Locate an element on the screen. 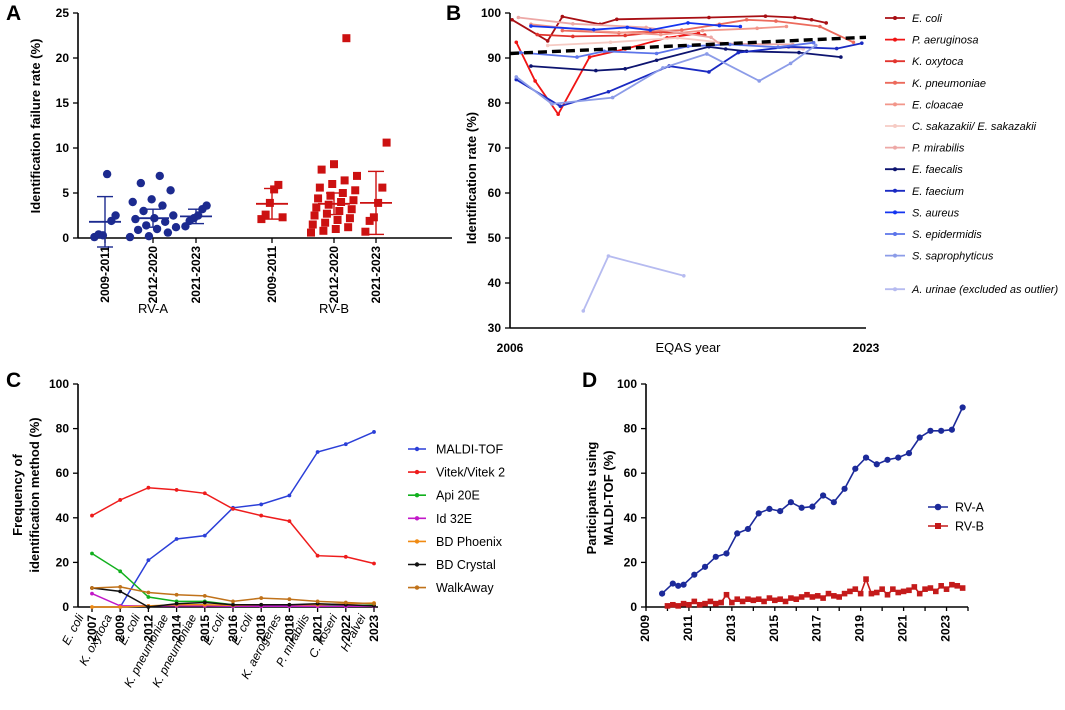  panel-a-x-category-label: 2012-2020 is located at coordinates (334, 275).